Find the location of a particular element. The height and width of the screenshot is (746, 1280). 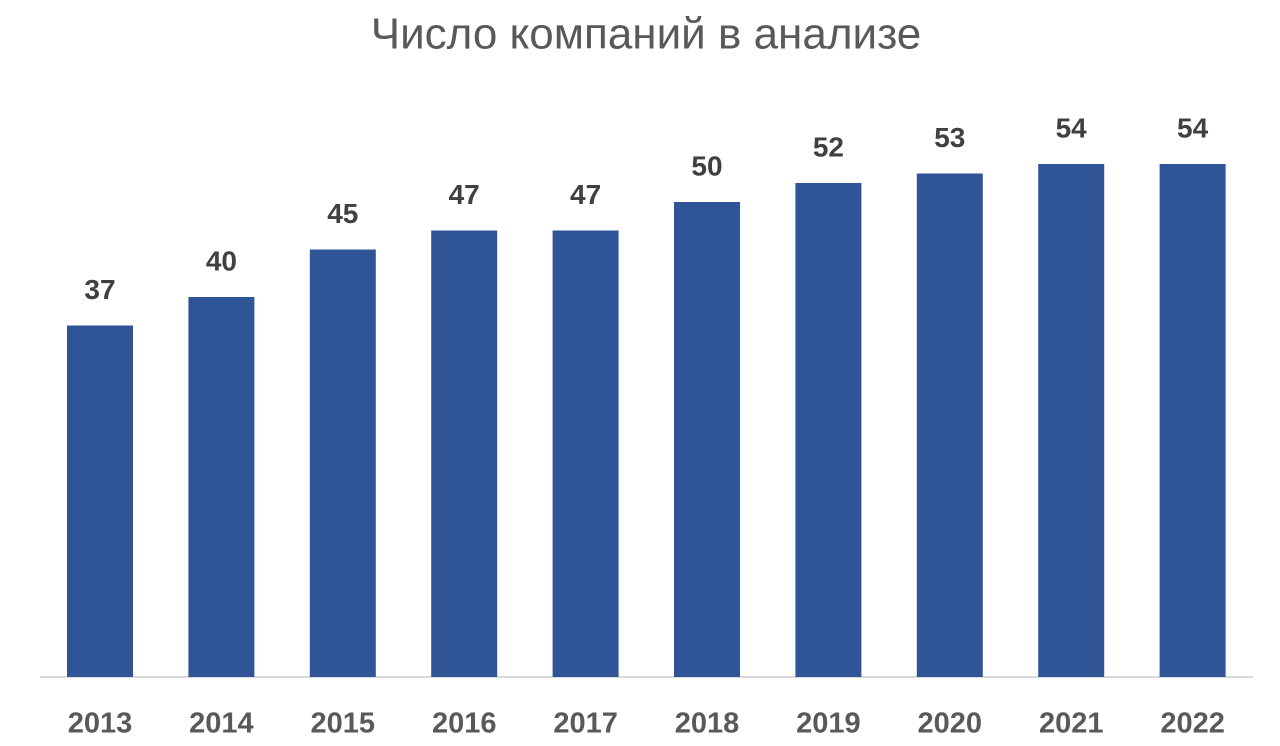

x-tick-label: 2013 is located at coordinates (100, 724).